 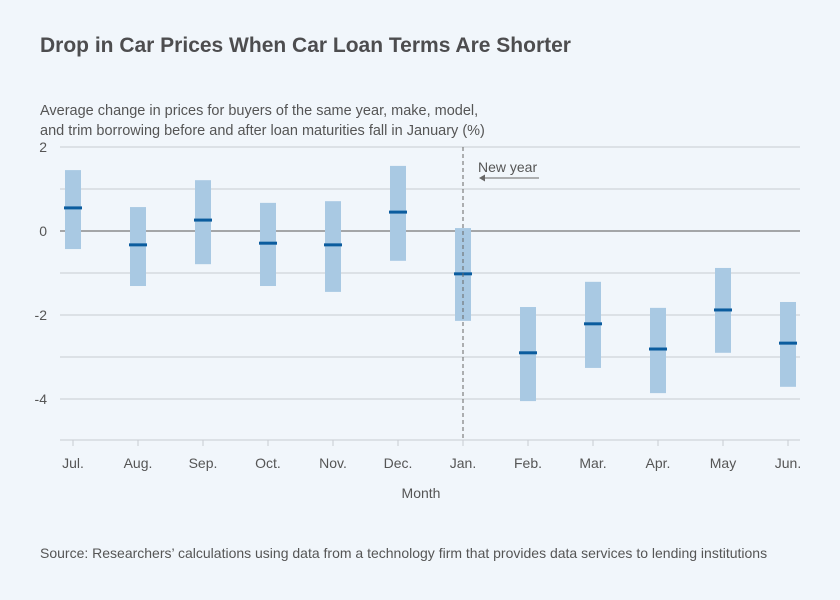 I want to click on arrow-head-icon, so click(x=482, y=178).